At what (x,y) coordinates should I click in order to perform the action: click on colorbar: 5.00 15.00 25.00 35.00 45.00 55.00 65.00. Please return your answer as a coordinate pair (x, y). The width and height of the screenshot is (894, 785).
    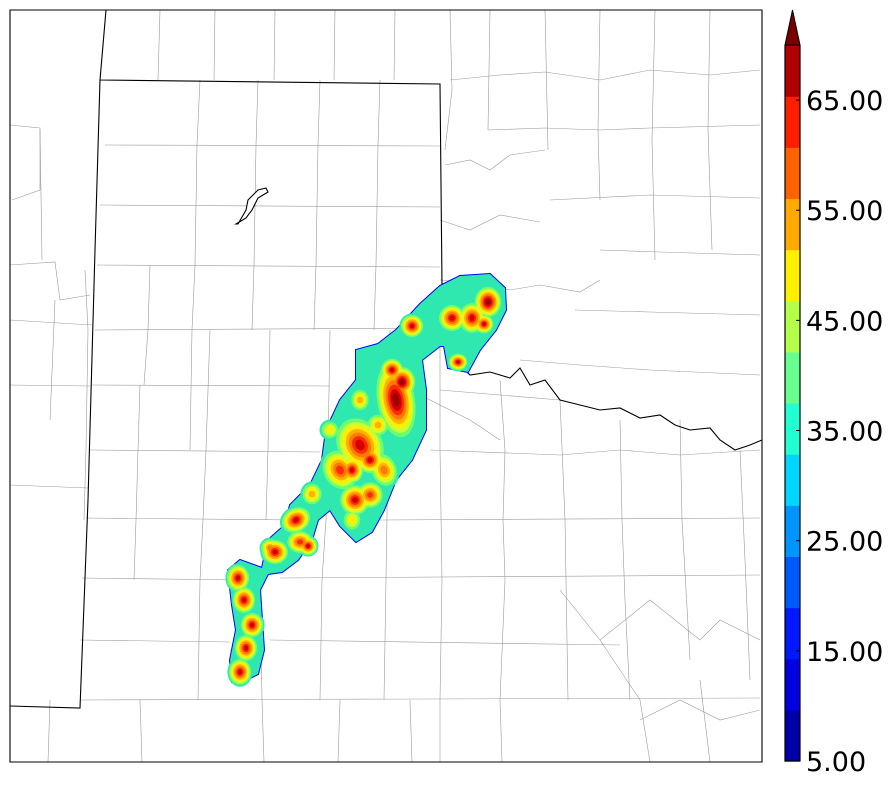
    Looking at the image, I should click on (833, 393).